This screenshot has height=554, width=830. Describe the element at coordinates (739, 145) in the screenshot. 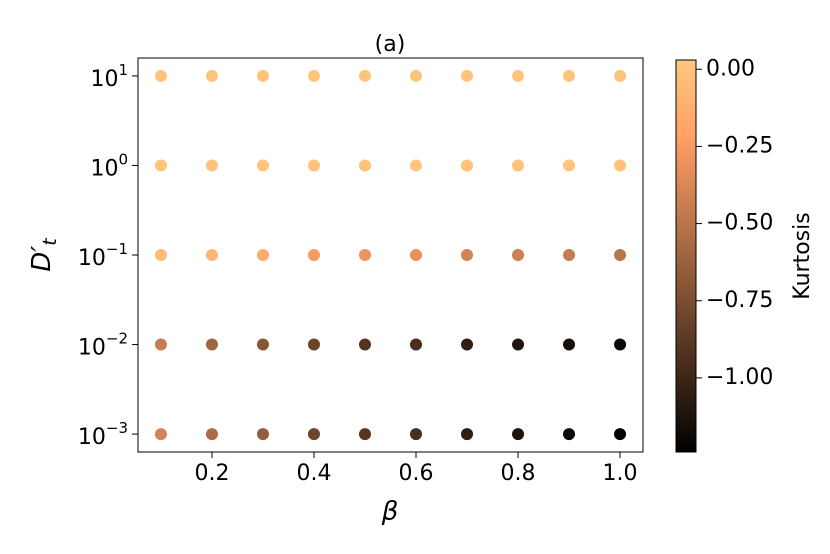

I see `colorbar-tick-label: −0.25` at that location.